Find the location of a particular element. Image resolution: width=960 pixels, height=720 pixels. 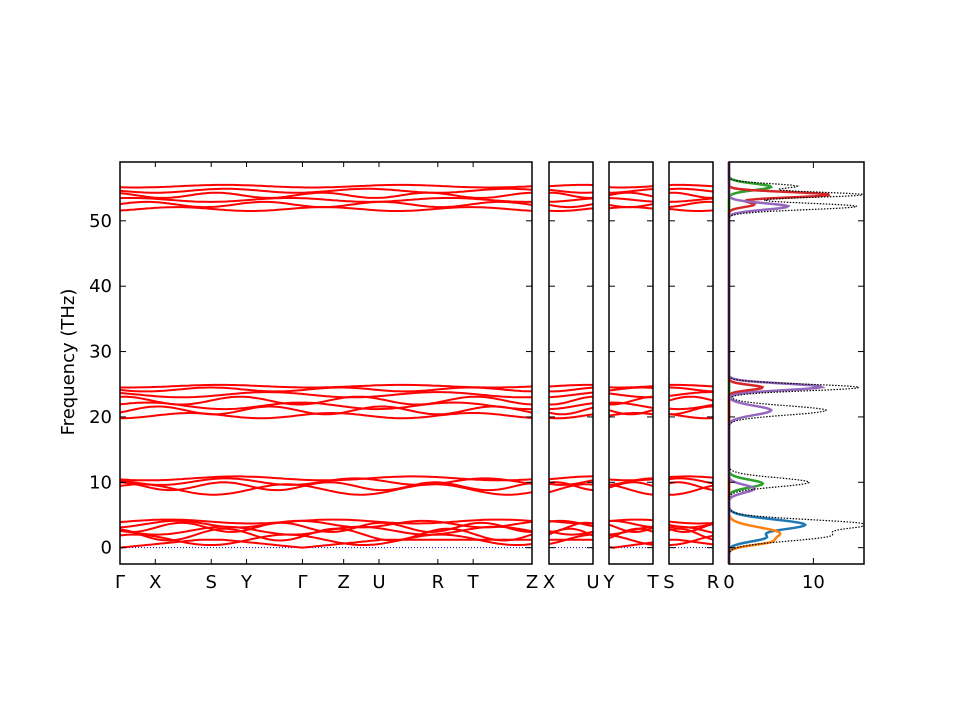

x-tick-label: X is located at coordinates (549, 582).